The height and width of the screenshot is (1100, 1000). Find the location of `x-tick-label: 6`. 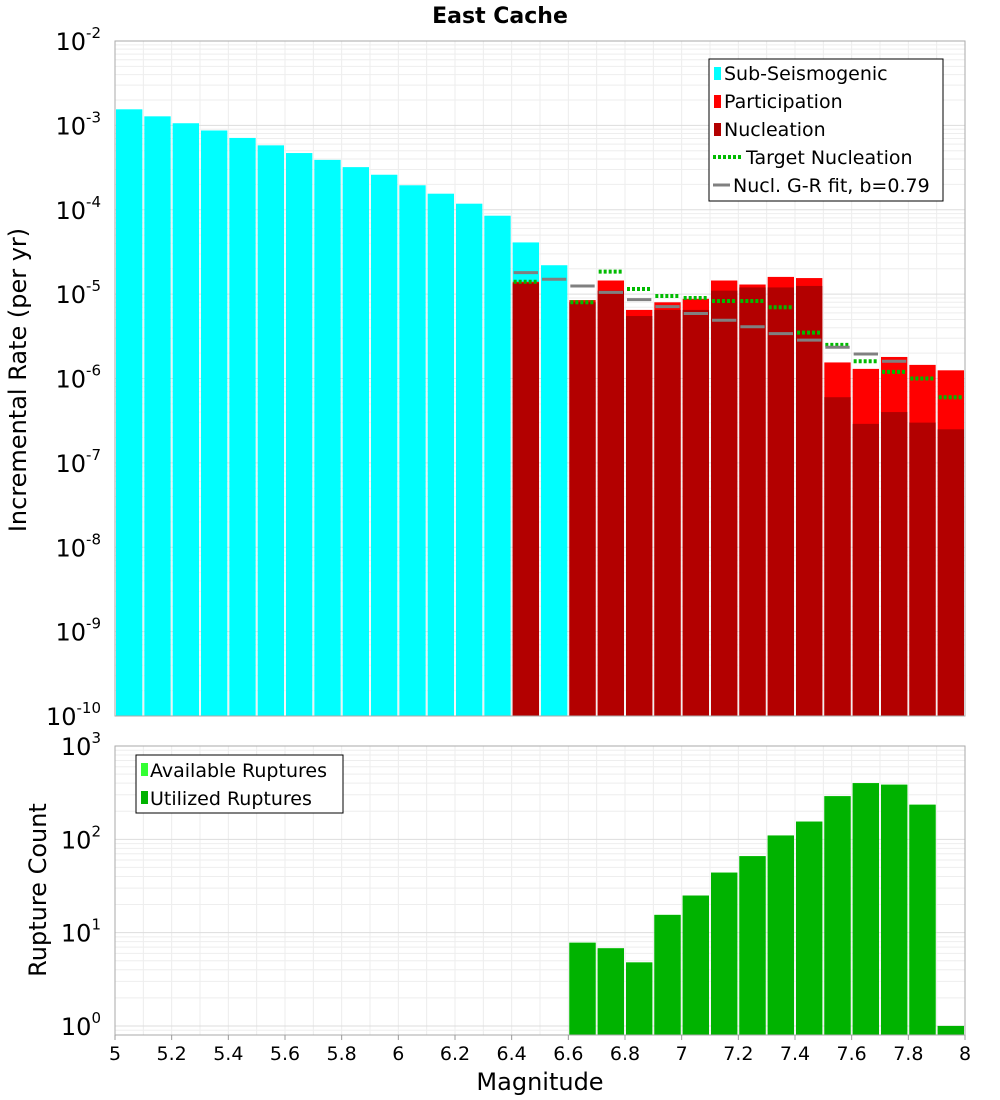

x-tick-label: 6 is located at coordinates (398, 1054).